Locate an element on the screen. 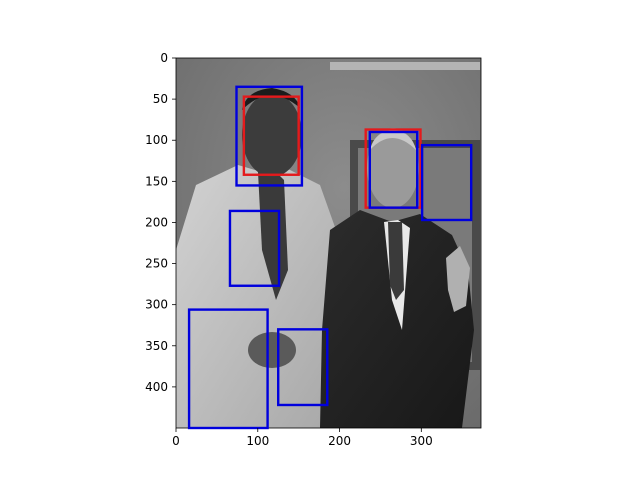 Image resolution: width=640 pixels, height=480 pixels. left-person-hair is located at coordinates (271, 99).